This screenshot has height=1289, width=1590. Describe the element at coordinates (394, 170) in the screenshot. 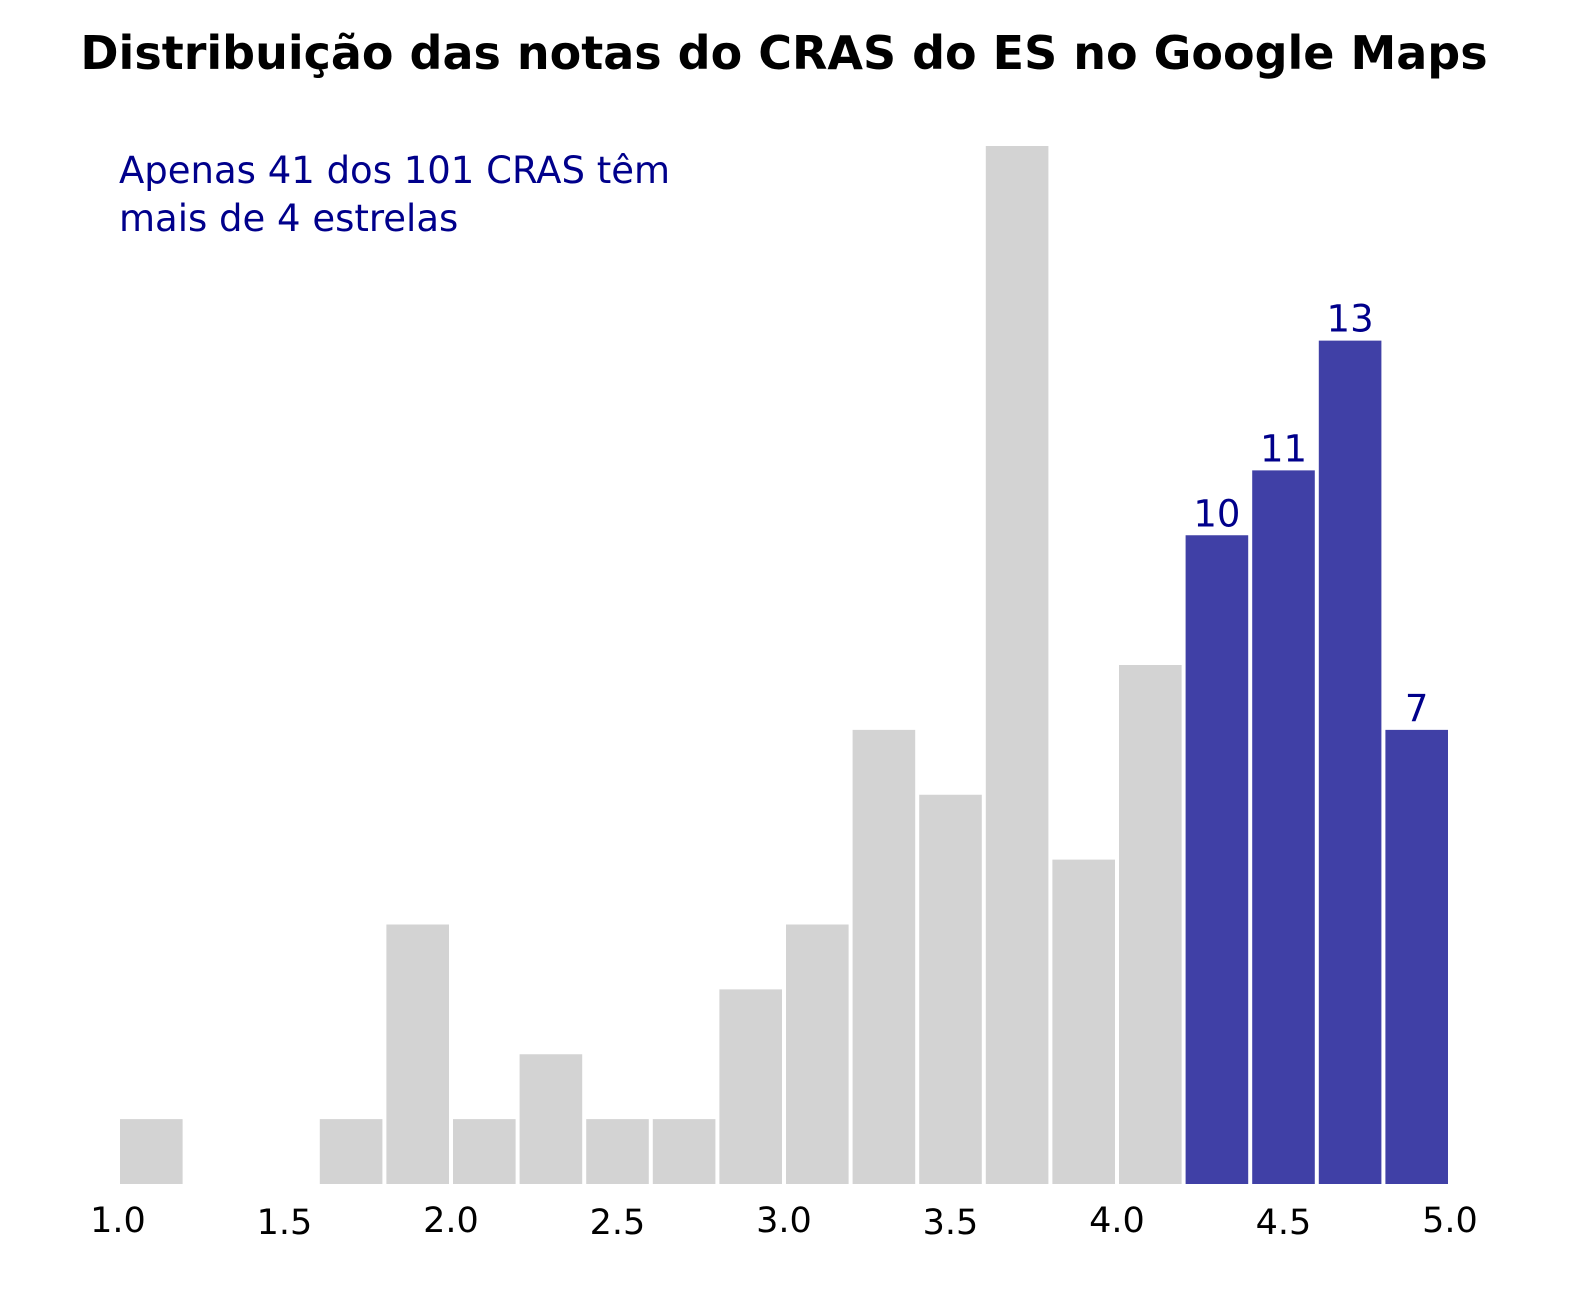

I see `annotation-line-1: Apenas 41 dos 101 CRAS têm` at that location.